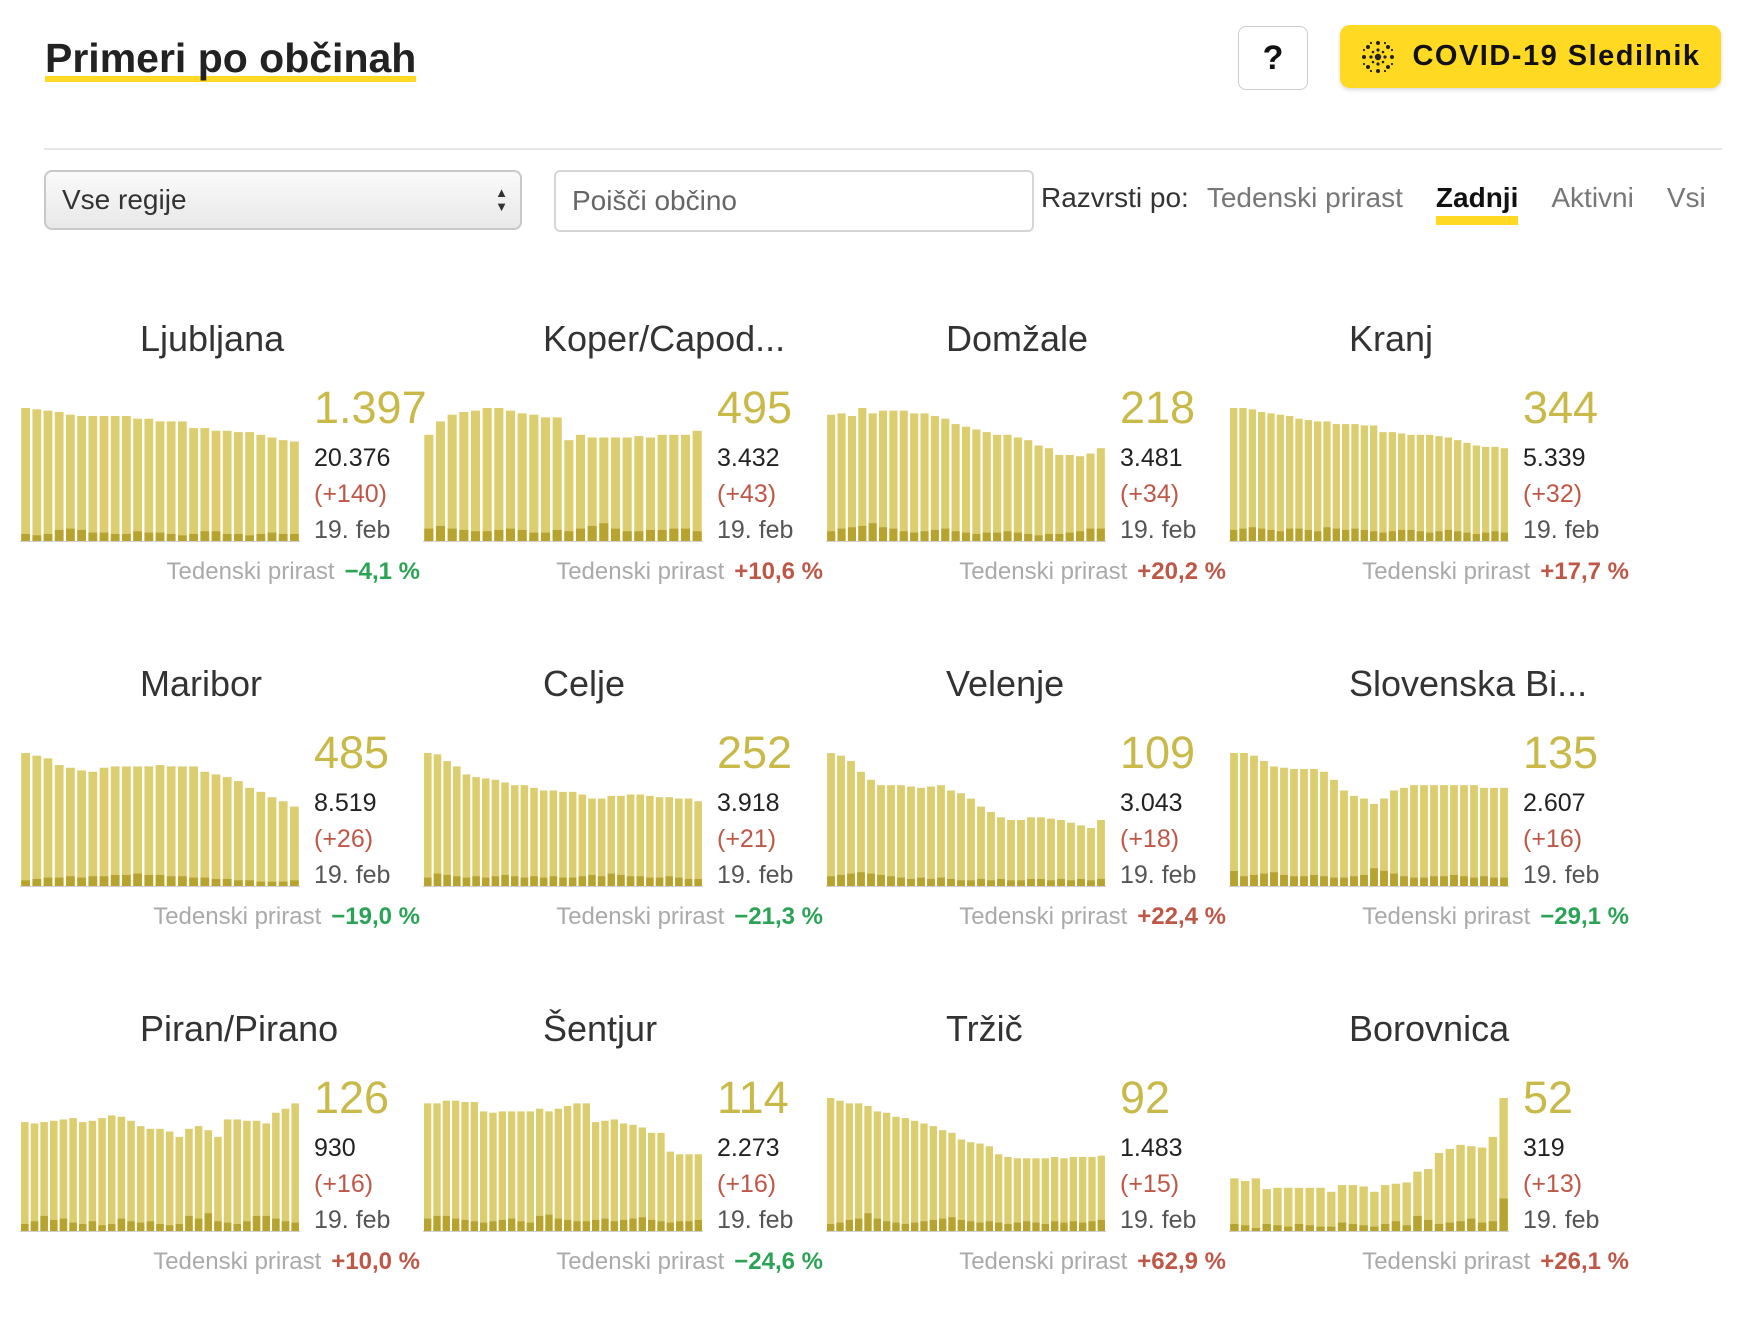 The height and width of the screenshot is (1326, 1760). What do you see at coordinates (689, 917) in the screenshot?
I see `weekly-growth: Tedenski prirast −21,3 %` at bounding box center [689, 917].